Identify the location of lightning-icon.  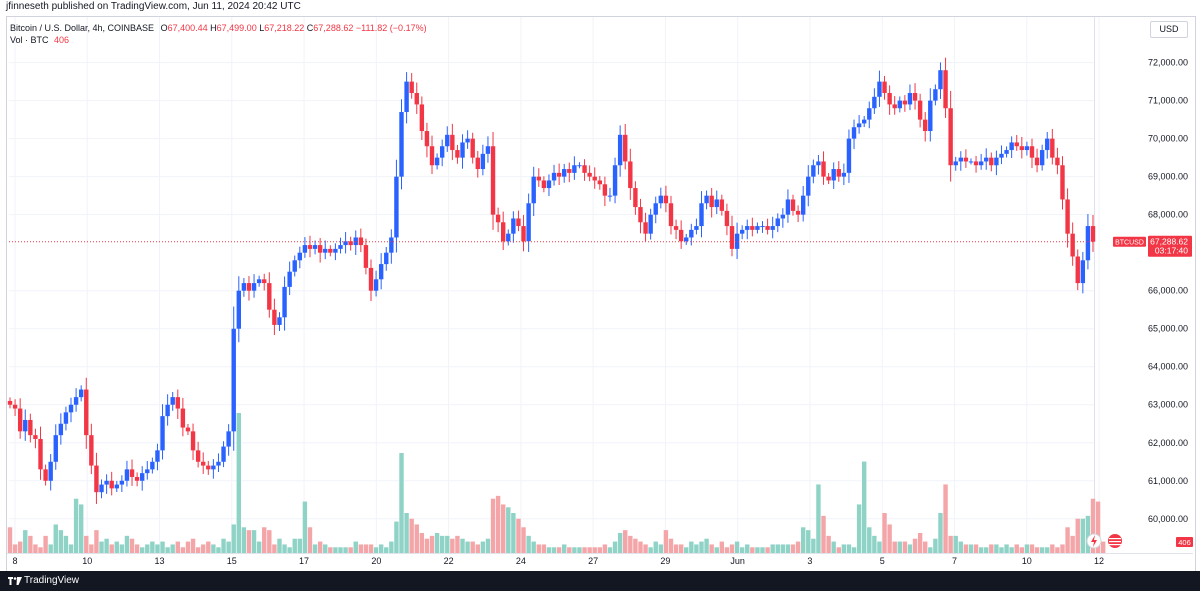
(1094, 541).